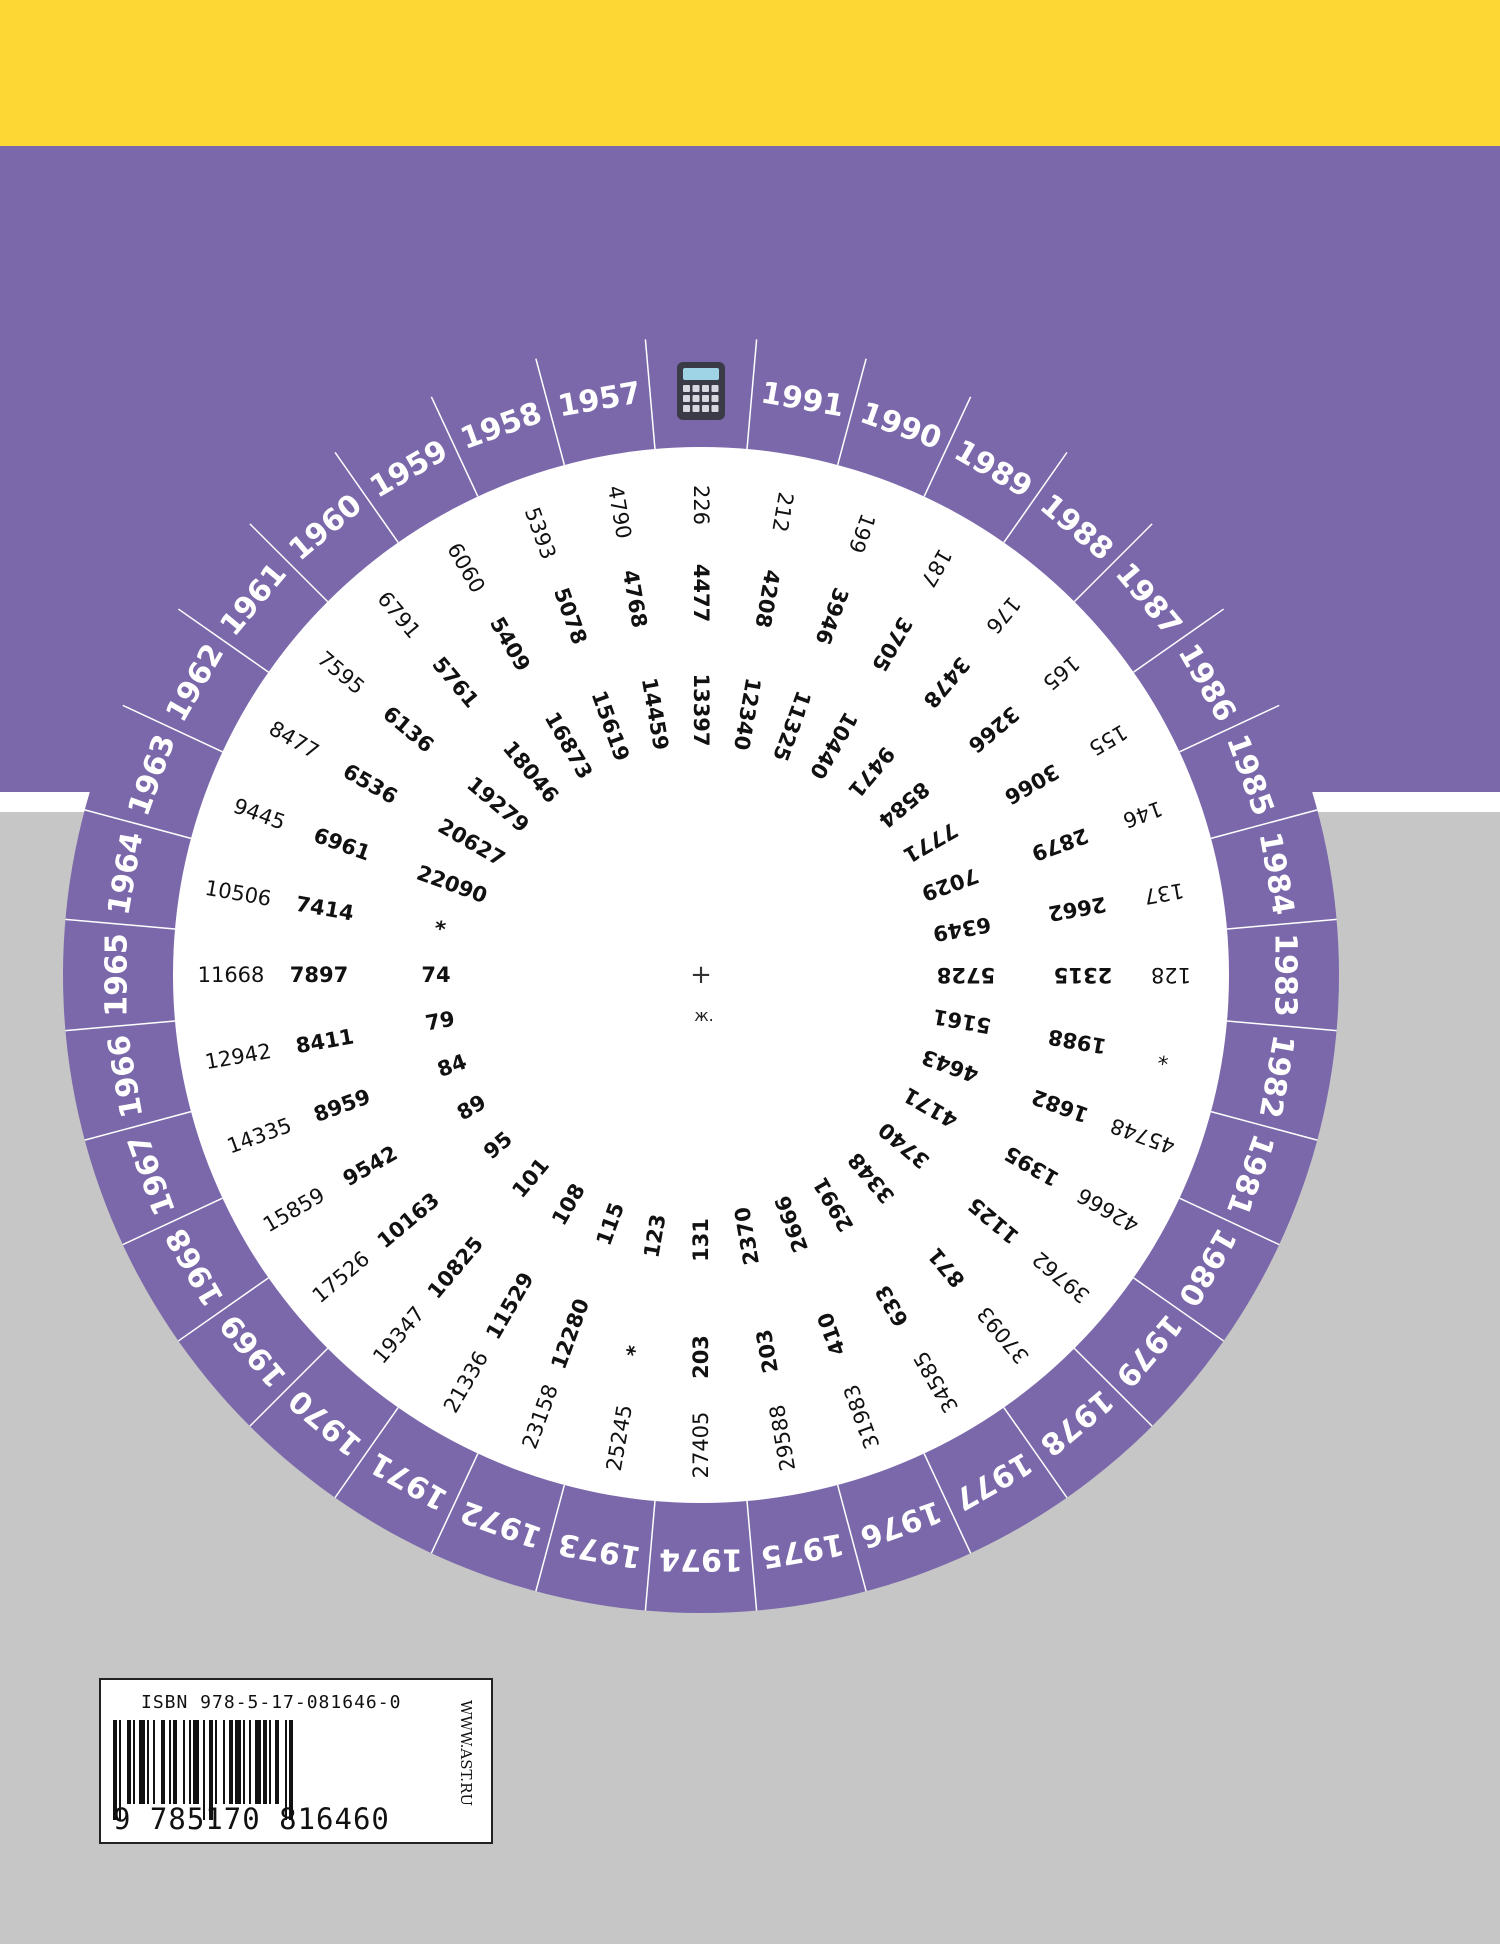 This screenshot has width=1500, height=1944. Describe the element at coordinates (1083, 975) in the screenshot. I see `ring-number: 2315` at that location.